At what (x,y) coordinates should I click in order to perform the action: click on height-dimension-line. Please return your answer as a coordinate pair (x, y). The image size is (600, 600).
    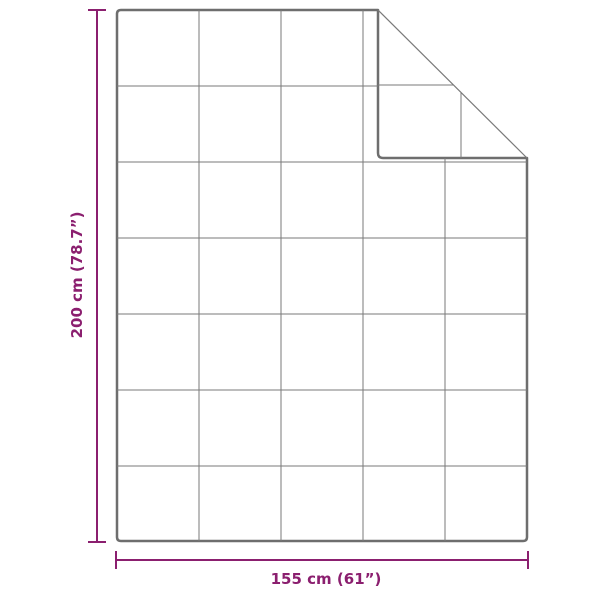
    Looking at the image, I should click on (97, 276).